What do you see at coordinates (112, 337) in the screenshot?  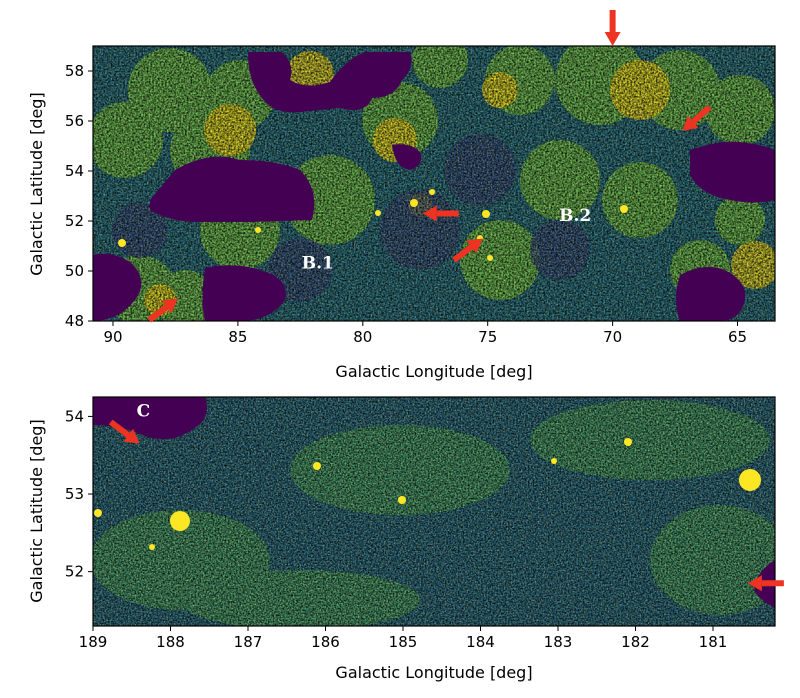 I see `x-tick-label: 90` at bounding box center [112, 337].